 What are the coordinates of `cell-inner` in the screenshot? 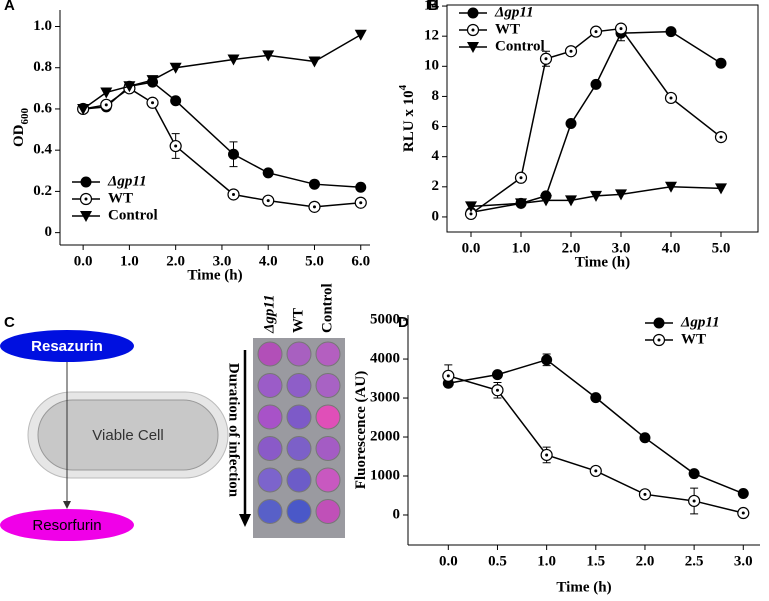 It's located at (128, 435).